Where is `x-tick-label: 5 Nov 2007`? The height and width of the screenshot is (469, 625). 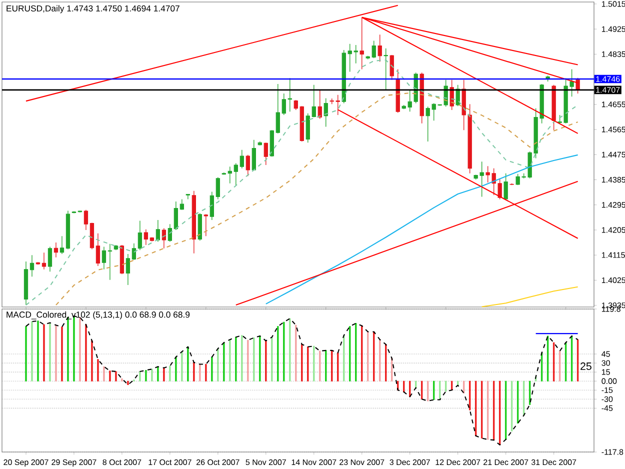 x-tick-label: 5 Nov 2007 is located at coordinates (266, 462).